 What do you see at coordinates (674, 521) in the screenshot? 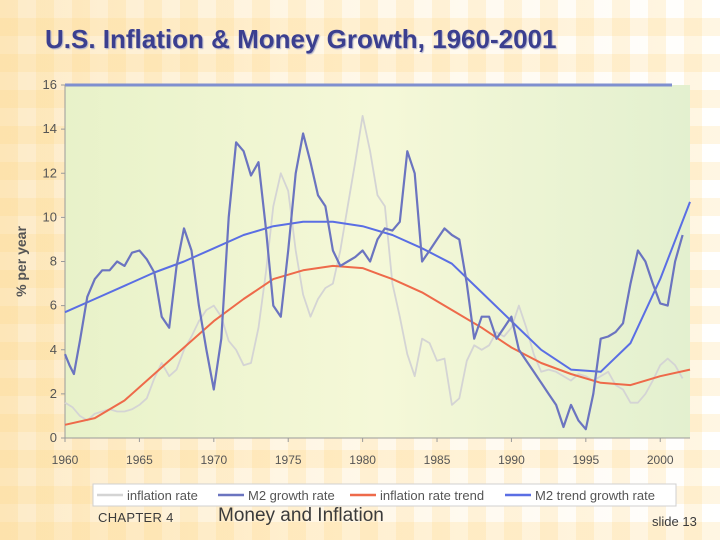
I see `slide-number: slide 13` at bounding box center [674, 521].